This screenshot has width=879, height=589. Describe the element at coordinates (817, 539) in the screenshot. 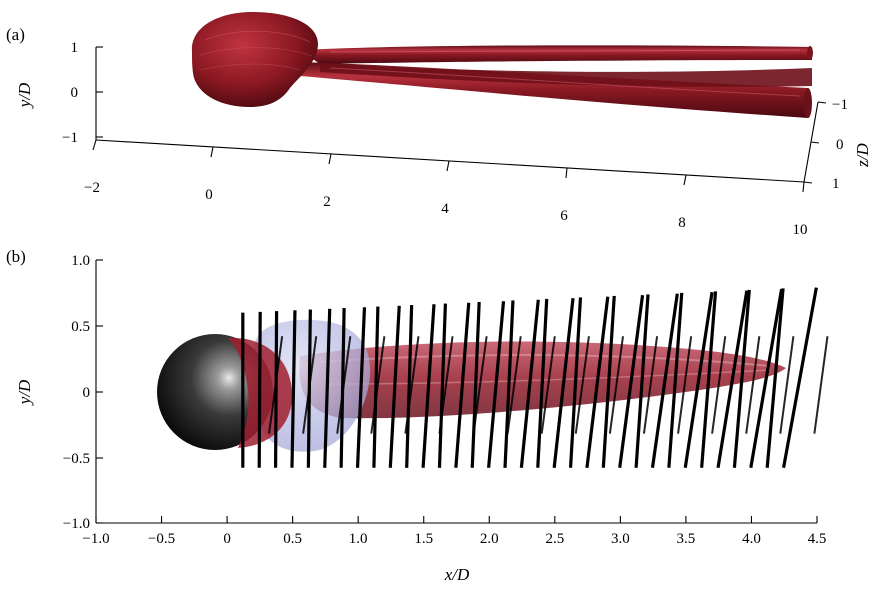

I see `panel-b-x-tick: 4.5` at that location.